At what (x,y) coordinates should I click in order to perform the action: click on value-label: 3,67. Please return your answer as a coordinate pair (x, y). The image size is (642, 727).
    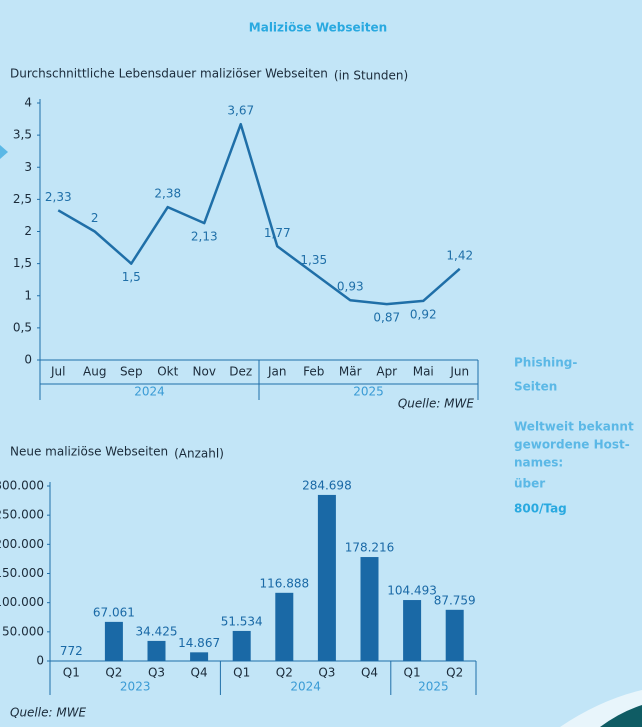
    Looking at the image, I should click on (240, 111).